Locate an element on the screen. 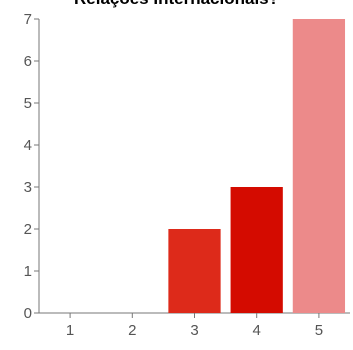  y-tick-label: 6 is located at coordinates (28, 61).